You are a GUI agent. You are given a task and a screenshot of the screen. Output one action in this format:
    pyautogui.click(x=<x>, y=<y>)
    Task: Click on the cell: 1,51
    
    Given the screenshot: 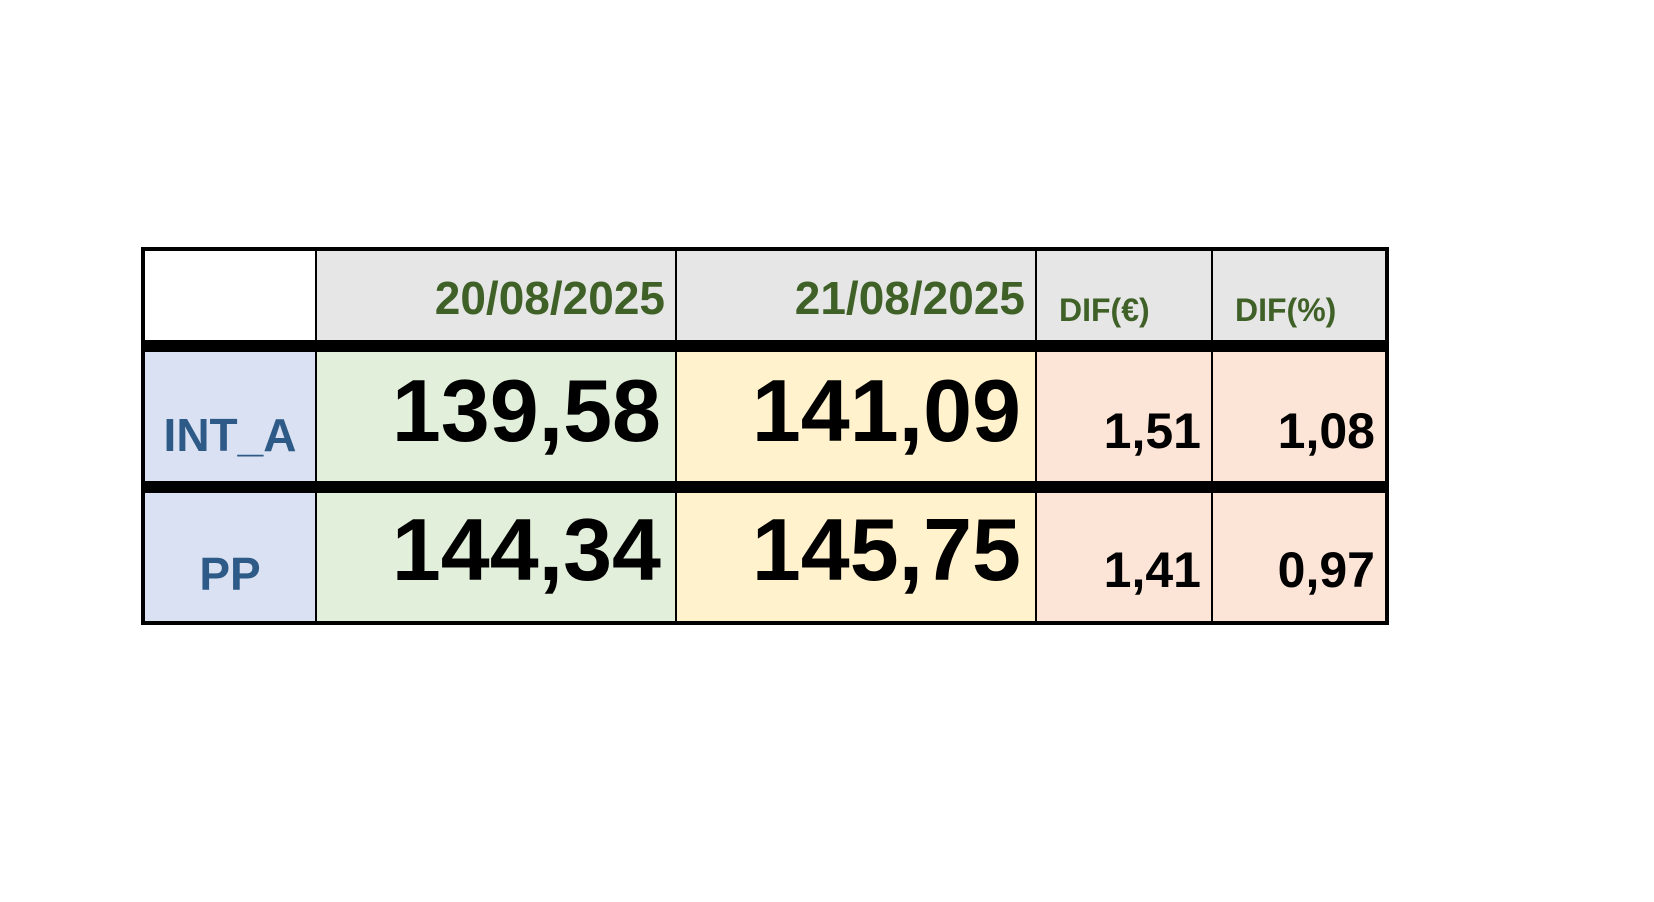 What is the action you would take?
    pyautogui.click(x=1124, y=417)
    